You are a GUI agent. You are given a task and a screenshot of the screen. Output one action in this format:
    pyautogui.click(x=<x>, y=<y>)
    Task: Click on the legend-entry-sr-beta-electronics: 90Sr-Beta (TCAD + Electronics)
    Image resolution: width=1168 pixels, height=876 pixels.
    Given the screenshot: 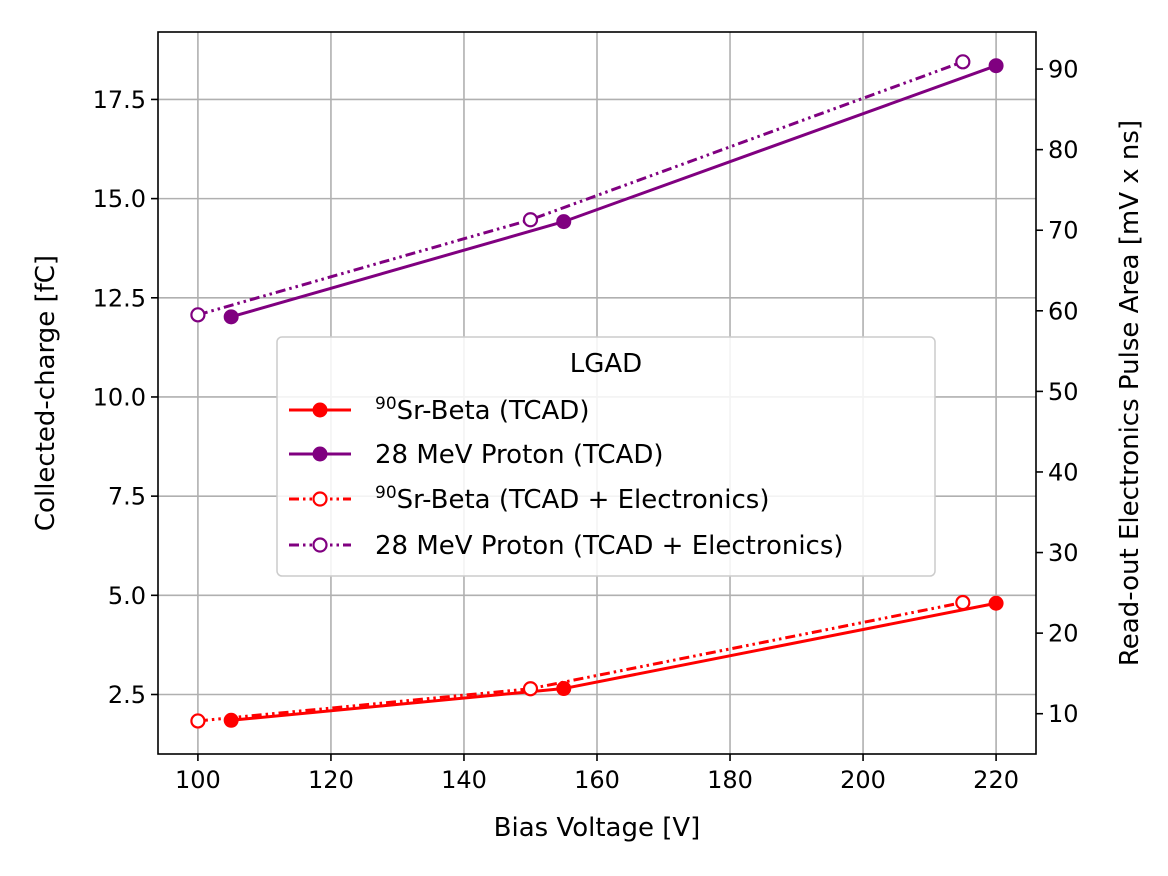 What is the action you would take?
    pyautogui.click(x=529, y=499)
    